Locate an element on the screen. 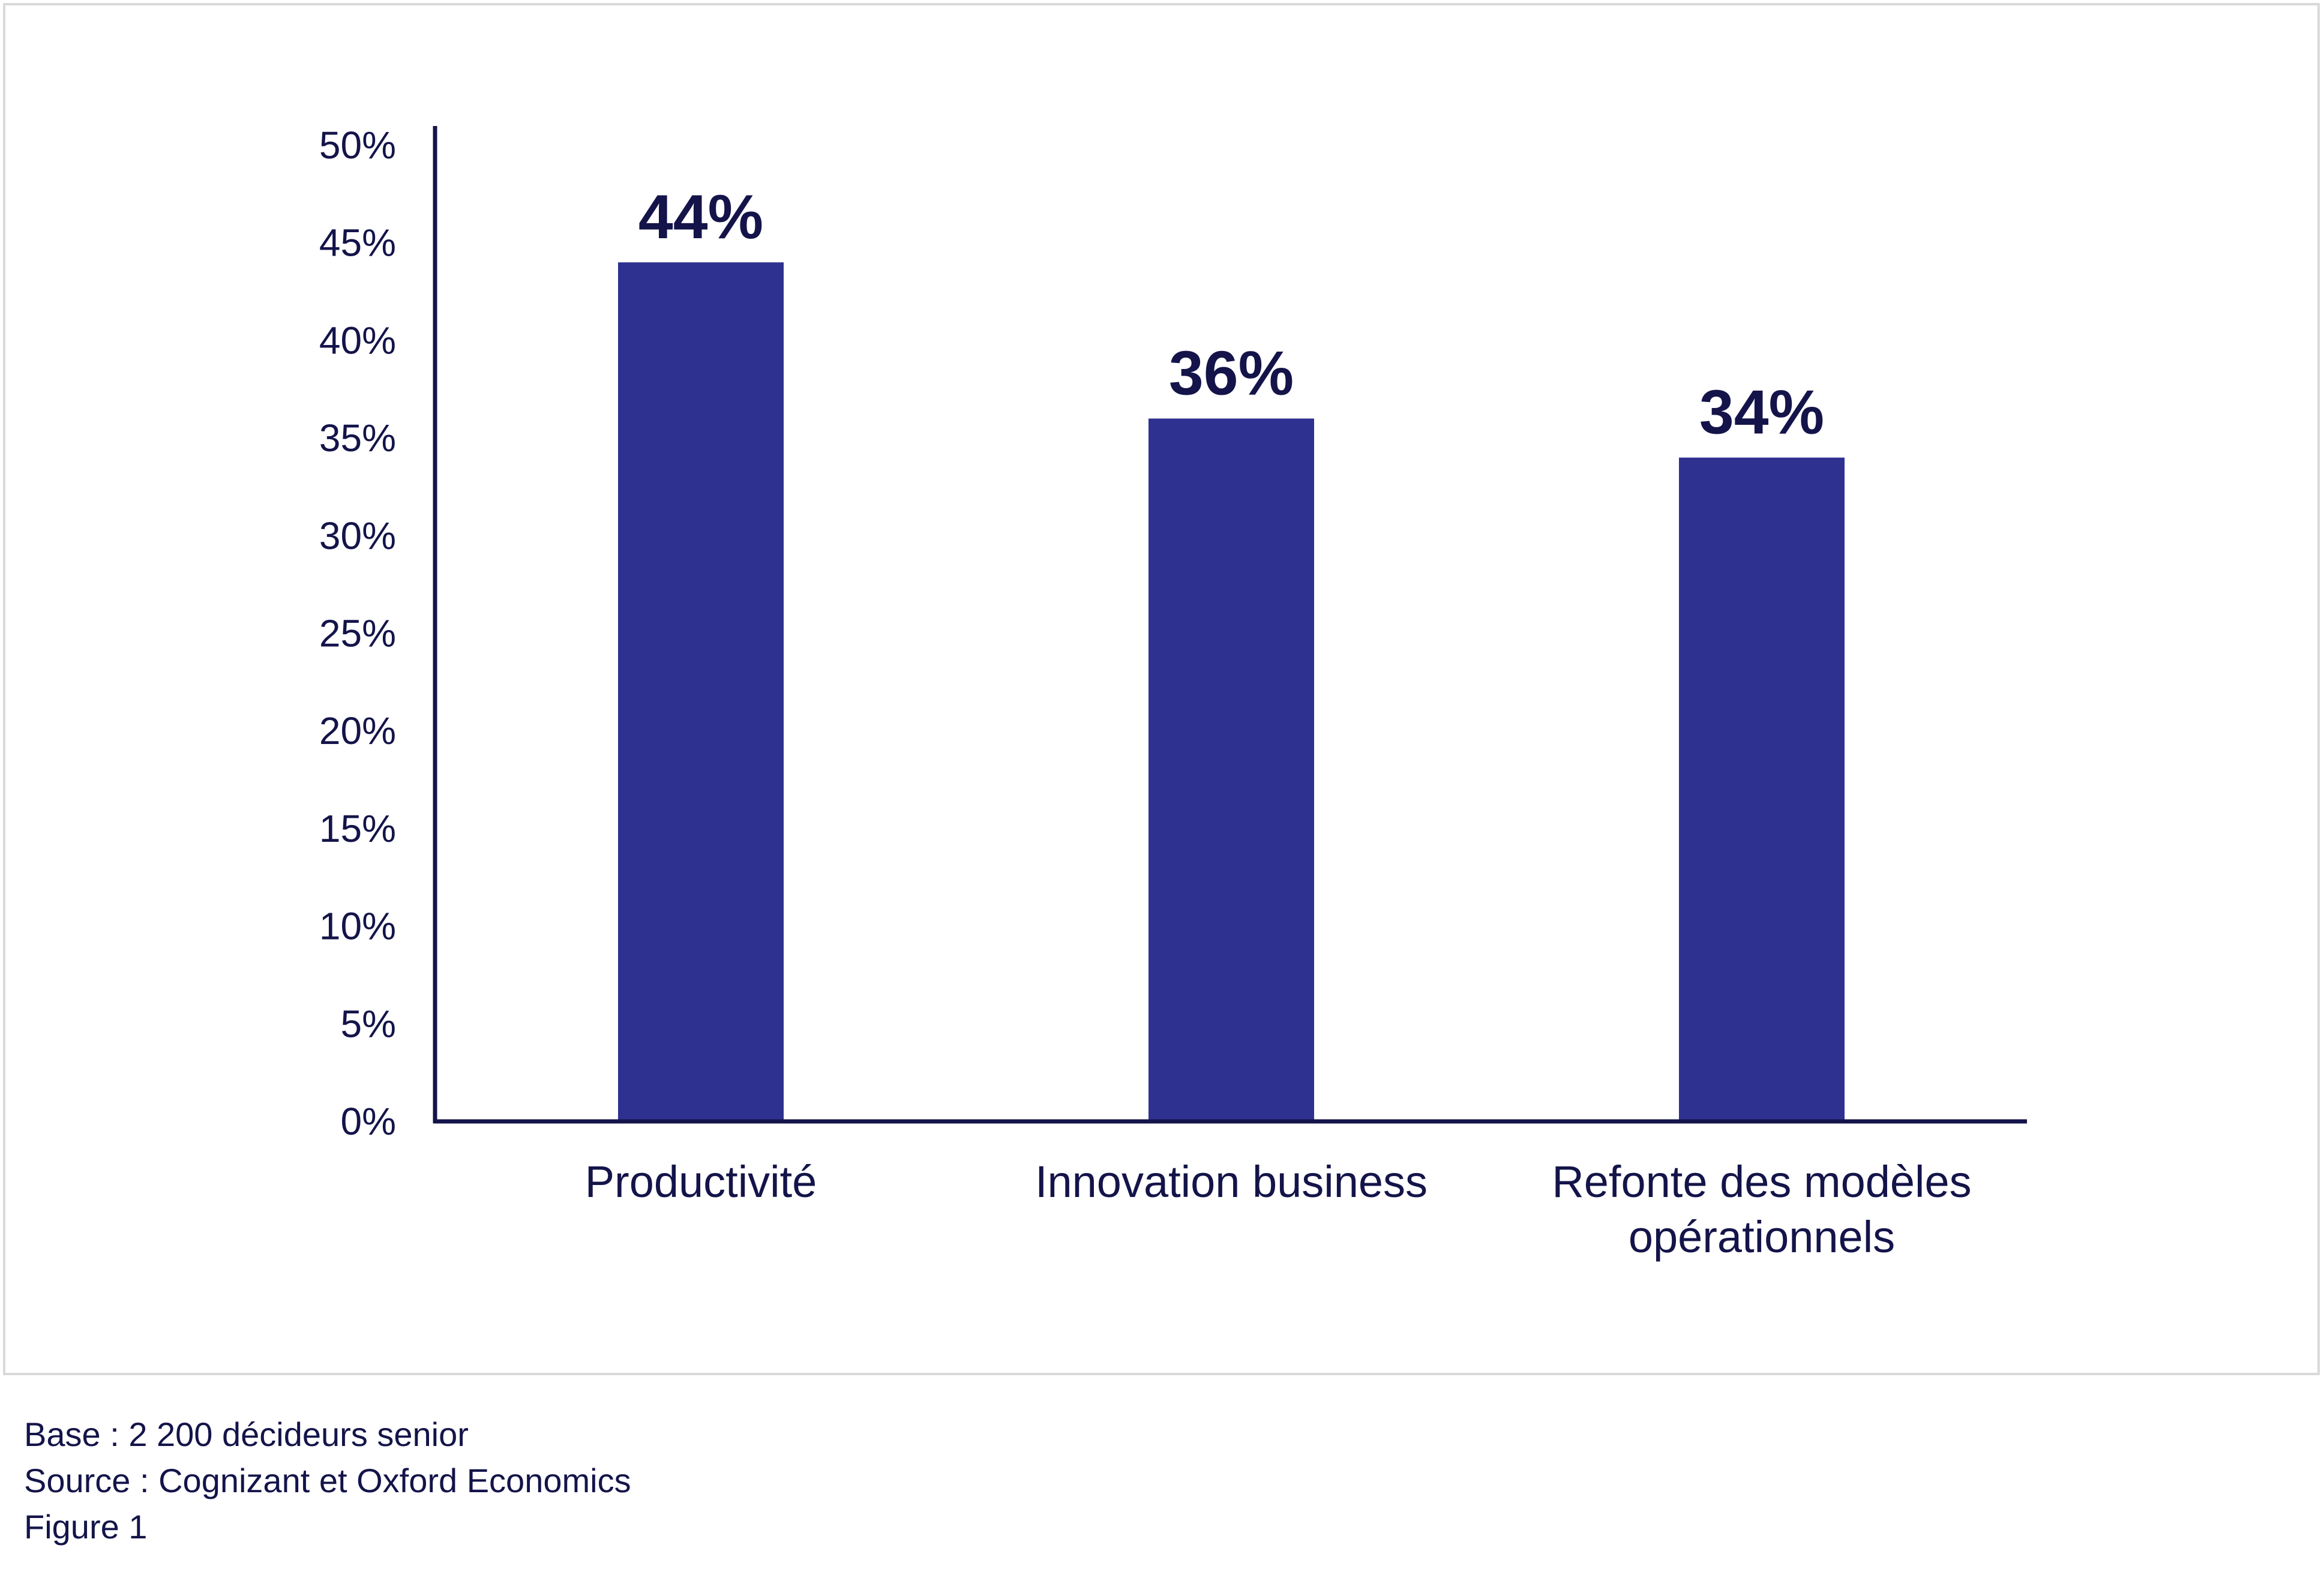  y-tick-label: 50% is located at coordinates (357, 145).